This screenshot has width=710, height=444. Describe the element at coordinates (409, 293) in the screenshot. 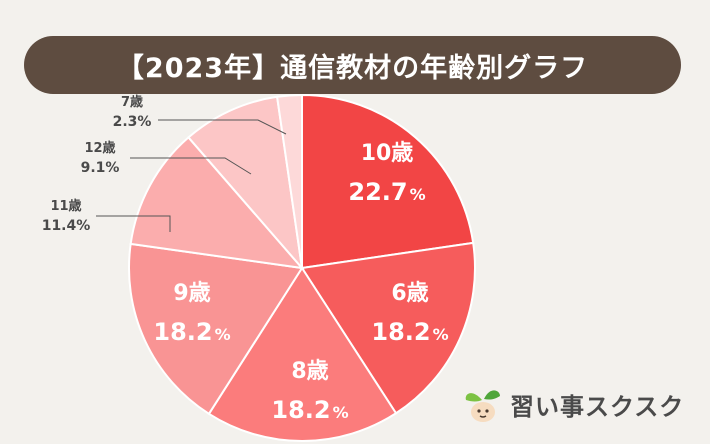

I see `slice-label-age-6: 6歳` at that location.